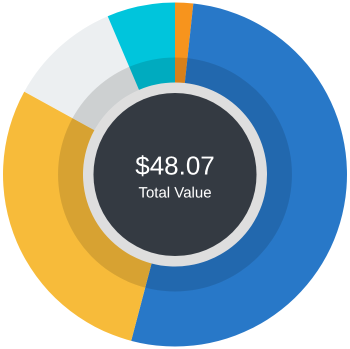 The height and width of the screenshot is (349, 350). What do you see at coordinates (175, 165) in the screenshot?
I see `text: $48.07` at bounding box center [175, 165].